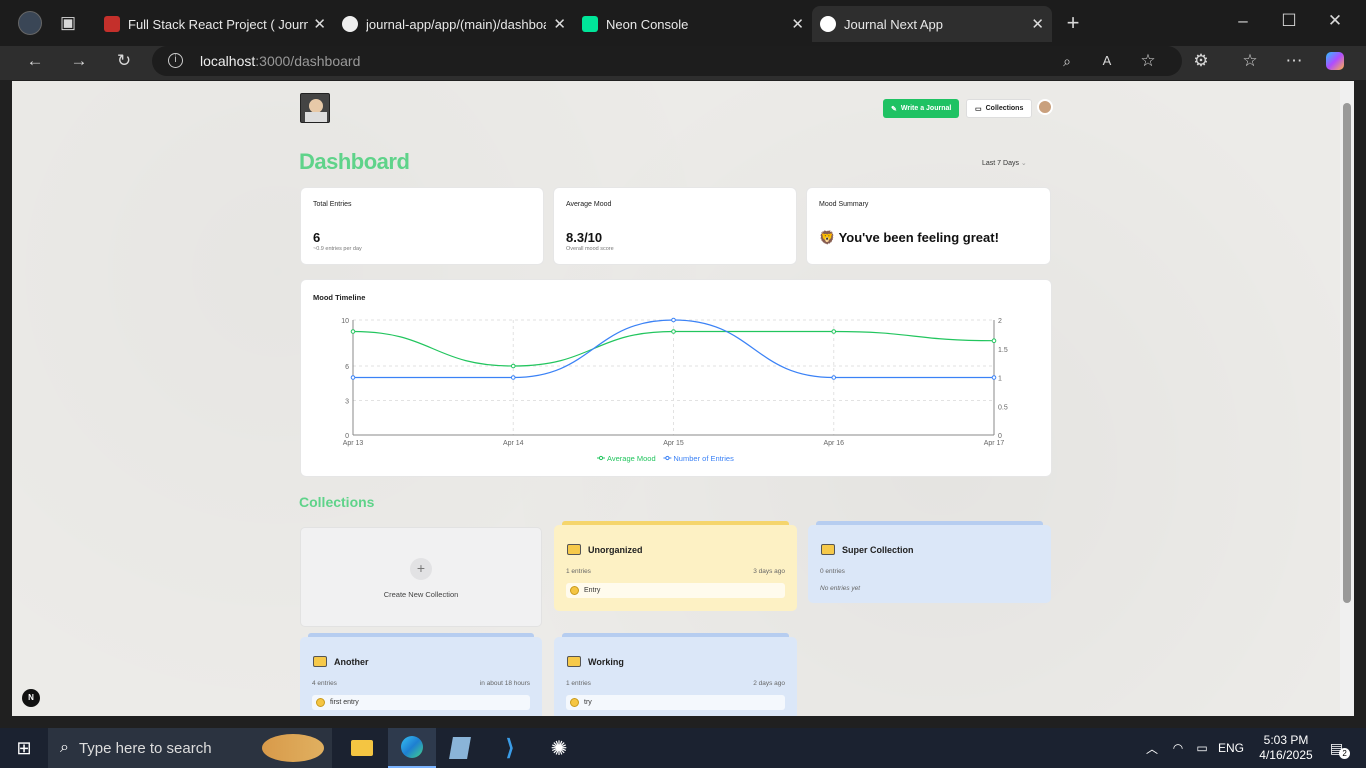 The width and height of the screenshot is (1366, 768). Describe the element at coordinates (1003, 350) in the screenshot. I see `y-right-tick-label: 1.5` at that location.